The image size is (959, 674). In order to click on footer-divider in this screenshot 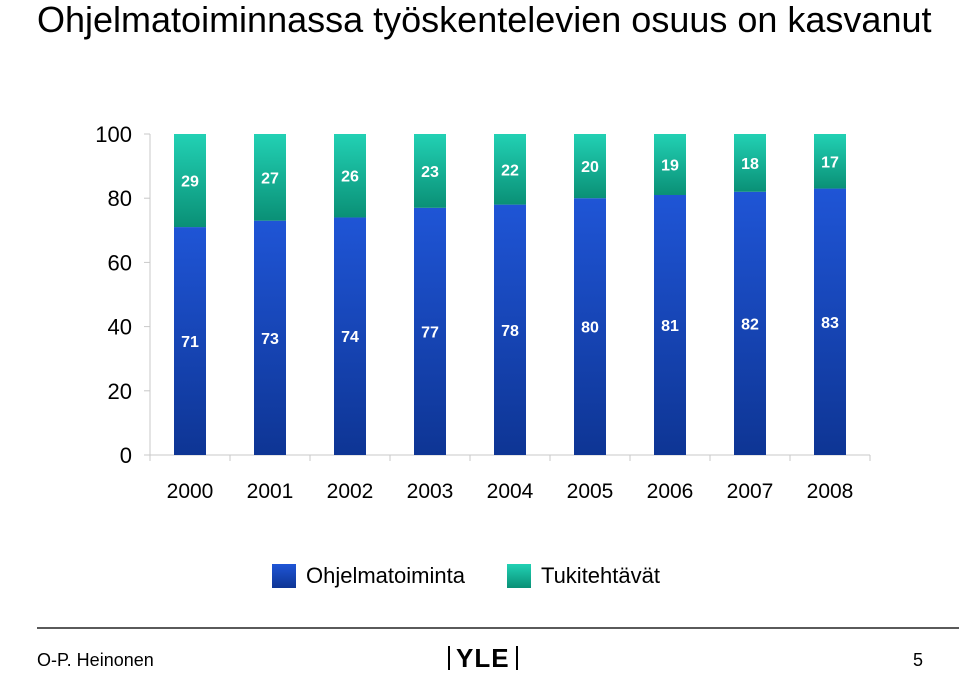, I will do `click(498, 628)`.